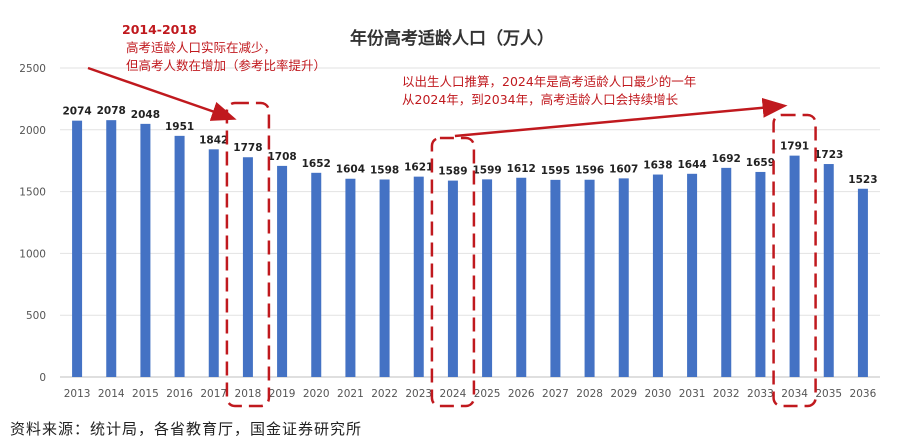 Image resolution: width=898 pixels, height=446 pixels. Describe the element at coordinates (281, 157) in the screenshot. I see `data-label: 1708` at that location.